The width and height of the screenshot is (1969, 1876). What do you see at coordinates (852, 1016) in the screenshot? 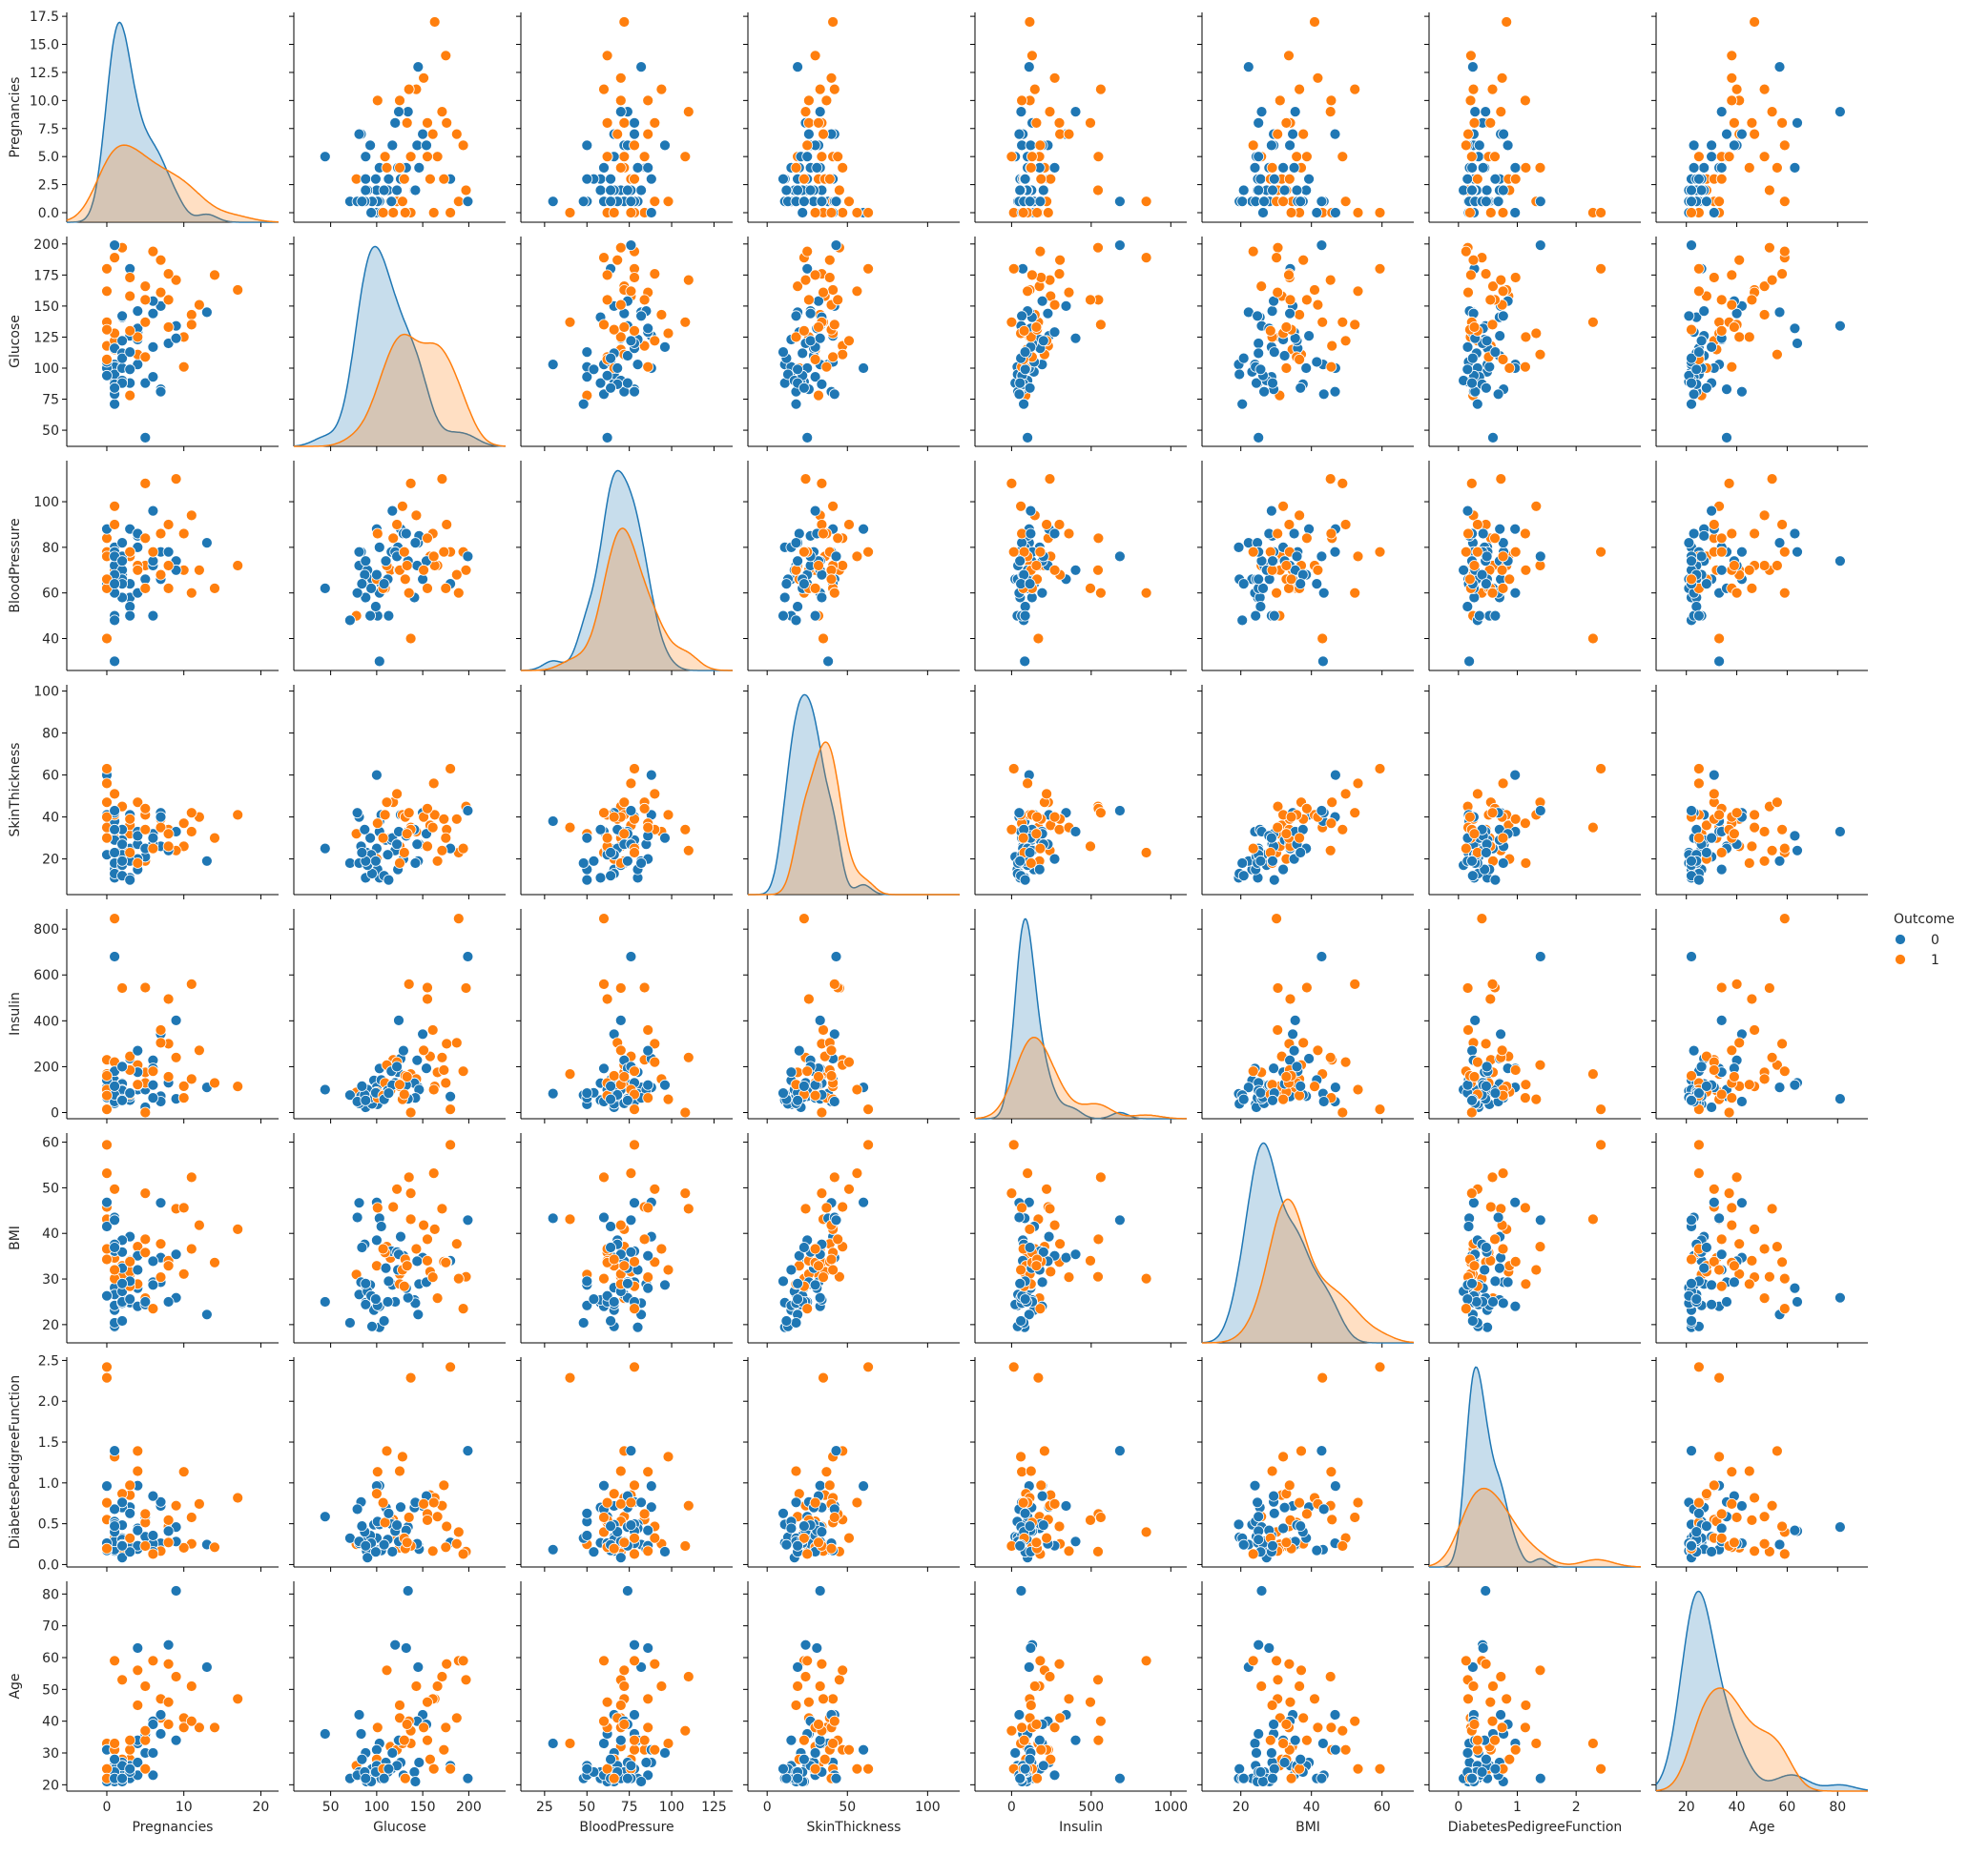
I see `panel-Insulin-vs-SkinThickness` at bounding box center [852, 1016].